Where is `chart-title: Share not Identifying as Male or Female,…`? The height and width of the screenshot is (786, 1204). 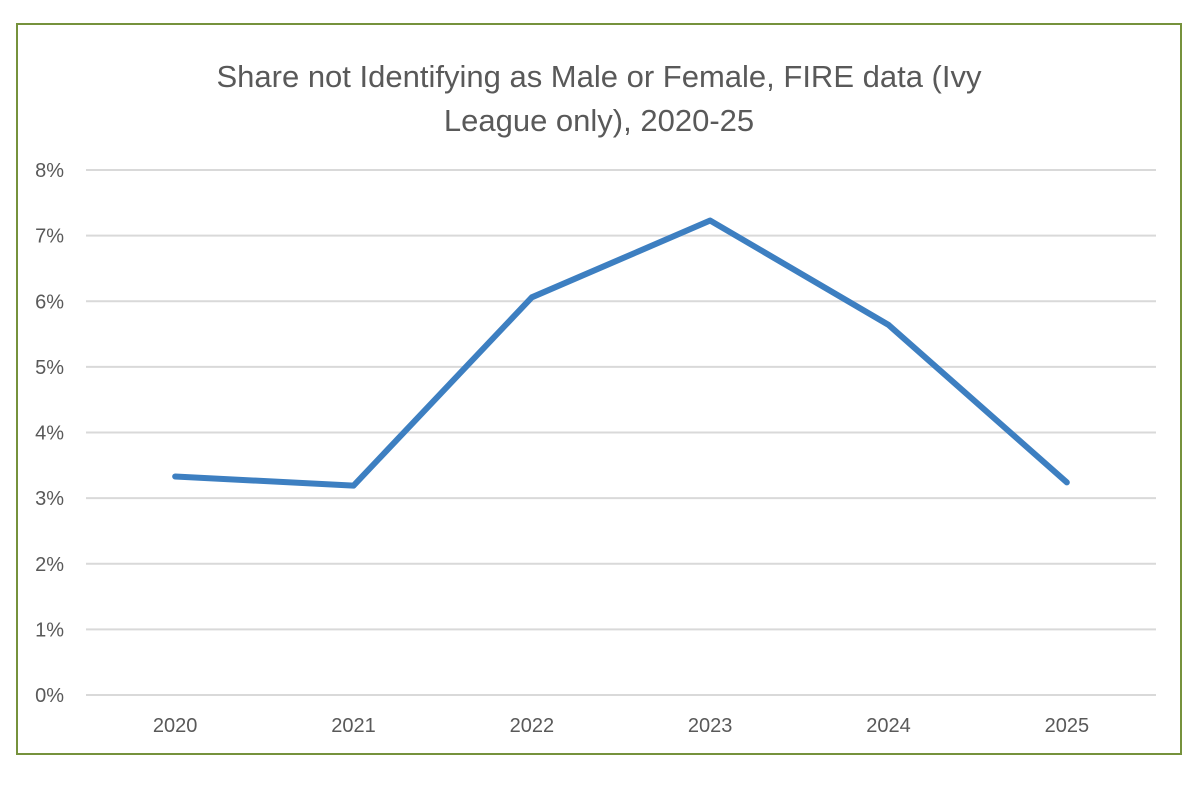 chart-title: Share not Identifying as Male or Female,… is located at coordinates (599, 99).